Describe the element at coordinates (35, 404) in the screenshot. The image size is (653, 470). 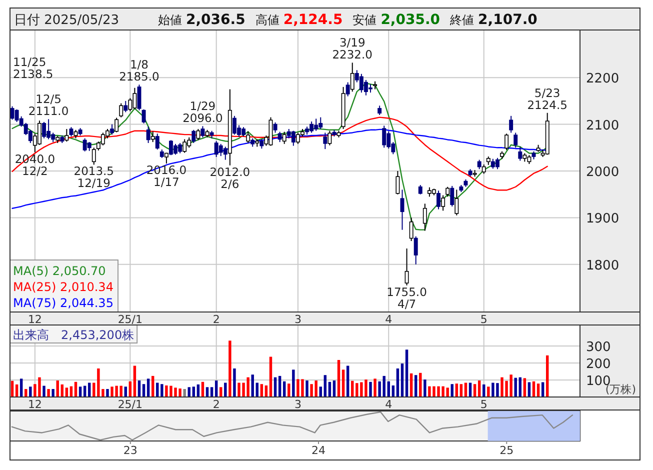
I see `x-tick-label: 12` at that location.